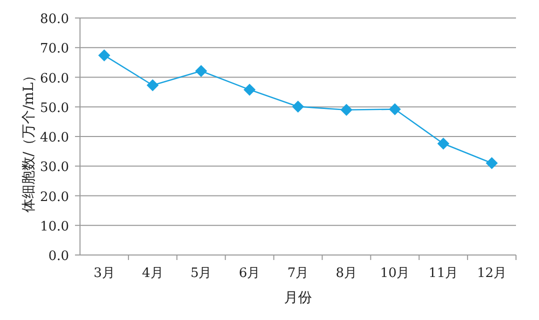 Image resolution: width=539 pixels, height=320 pixels. I want to click on x-tick-label: 8月, so click(347, 273).